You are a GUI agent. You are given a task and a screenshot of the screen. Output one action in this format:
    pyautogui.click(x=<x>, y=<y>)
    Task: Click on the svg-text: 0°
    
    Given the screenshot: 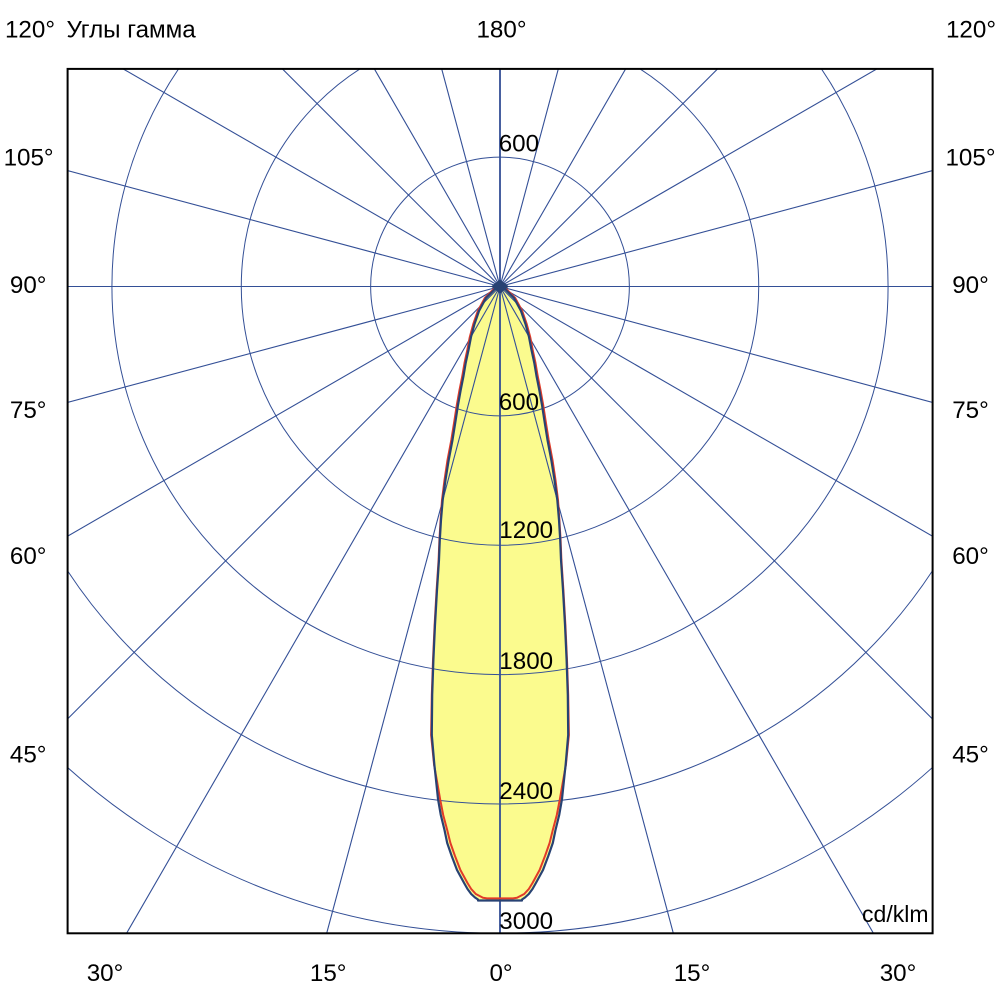 What is the action you would take?
    pyautogui.click(x=500, y=973)
    